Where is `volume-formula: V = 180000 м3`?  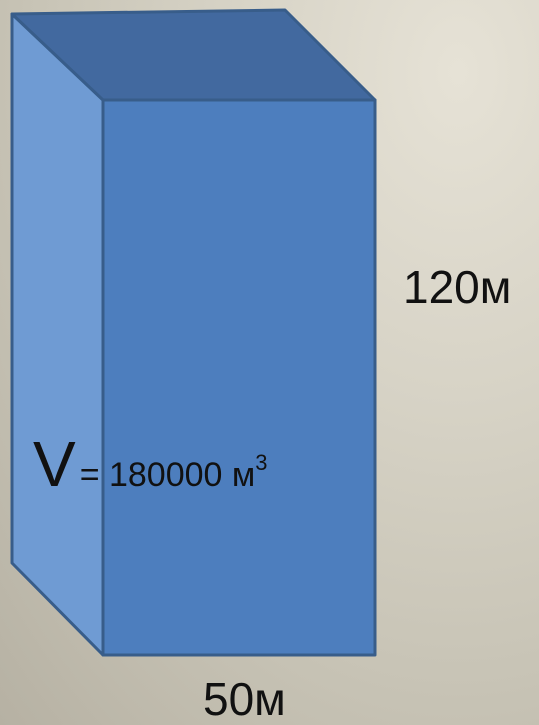
volume-formula: V = 180000 м3 is located at coordinates (150, 464).